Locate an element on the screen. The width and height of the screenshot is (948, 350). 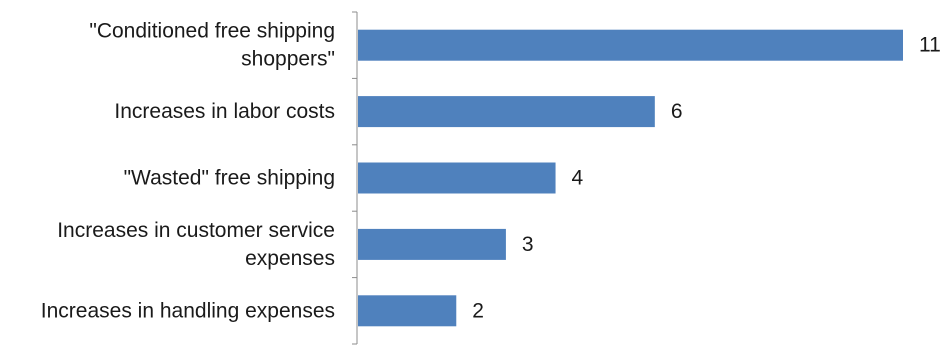
category-tick-label: Increases in customer service expenses is located at coordinates (196, 244).